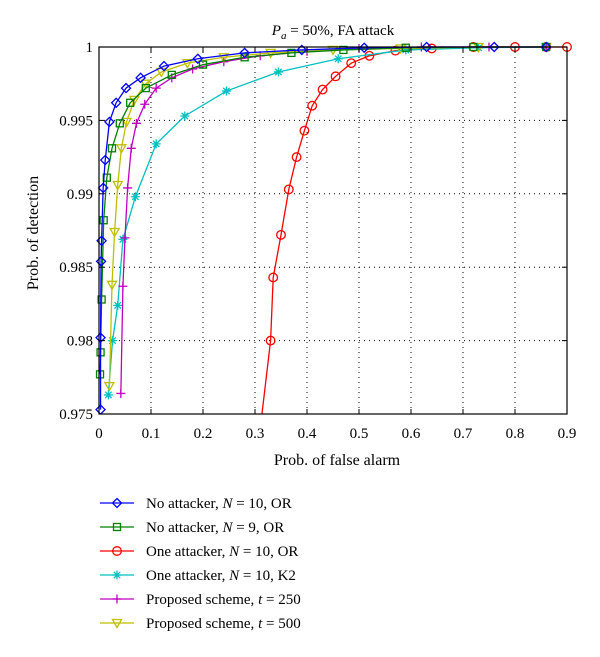 This screenshot has width=600, height=657. Describe the element at coordinates (276, 31) in the screenshot. I see `title-symbol: P` at that location.